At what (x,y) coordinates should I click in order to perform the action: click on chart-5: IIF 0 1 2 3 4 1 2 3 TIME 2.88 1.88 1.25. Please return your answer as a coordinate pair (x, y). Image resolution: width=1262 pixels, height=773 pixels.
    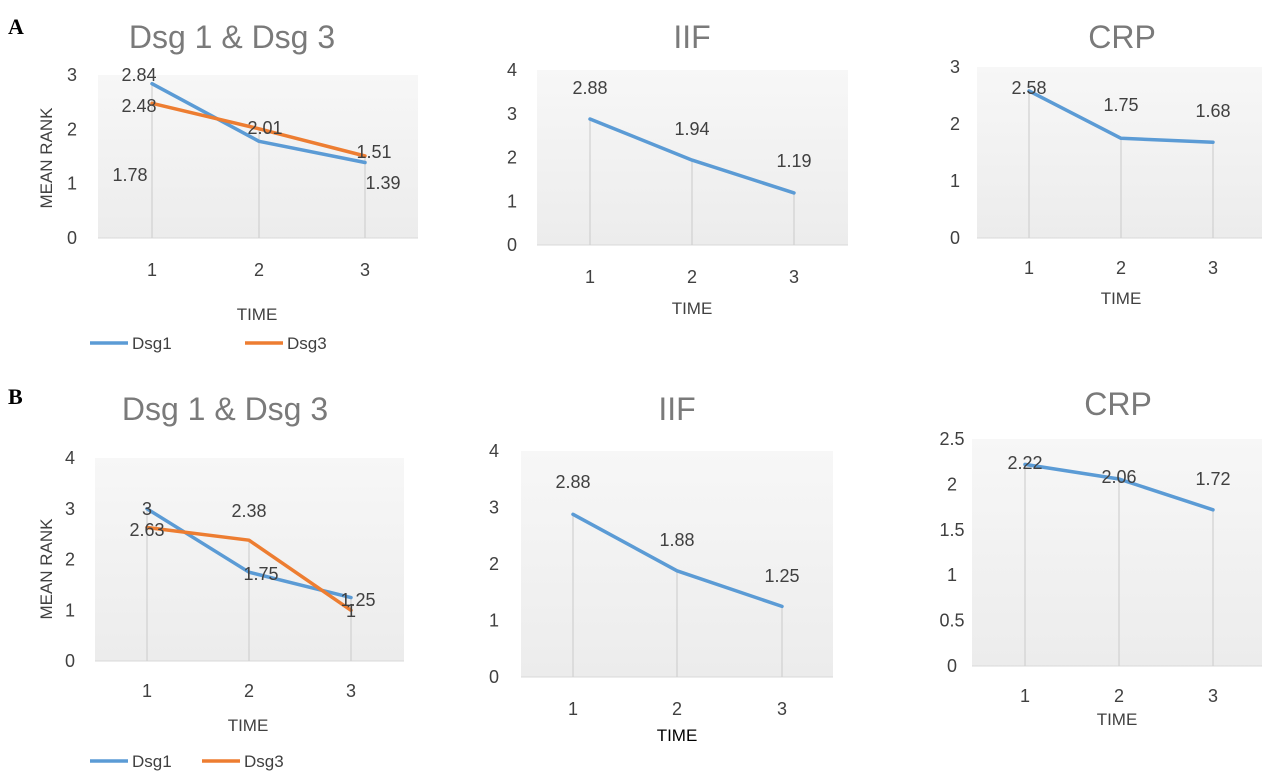
    Looking at the image, I should click on (661, 568).